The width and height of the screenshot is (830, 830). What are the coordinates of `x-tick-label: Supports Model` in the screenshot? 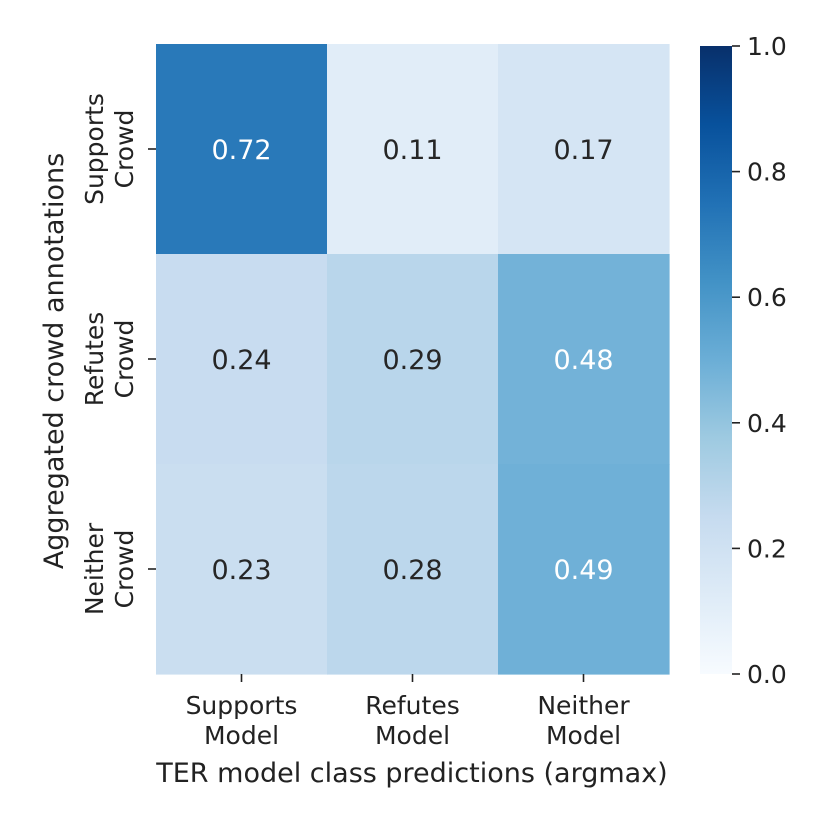 It's located at (242, 720).